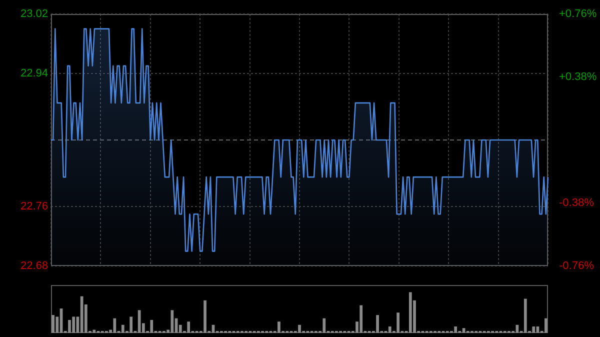 This screenshot has height=337, width=600. What do you see at coordinates (578, 77) in the screenshot?
I see `y2-tick-label: +0.38%` at bounding box center [578, 77].